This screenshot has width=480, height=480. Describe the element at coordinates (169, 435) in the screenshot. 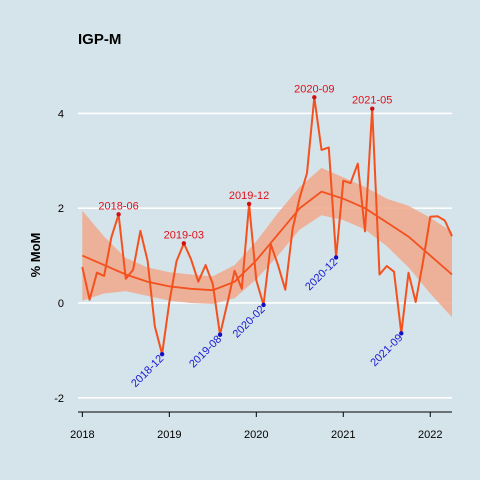

I see `x-tick-label: 2019` at that location.